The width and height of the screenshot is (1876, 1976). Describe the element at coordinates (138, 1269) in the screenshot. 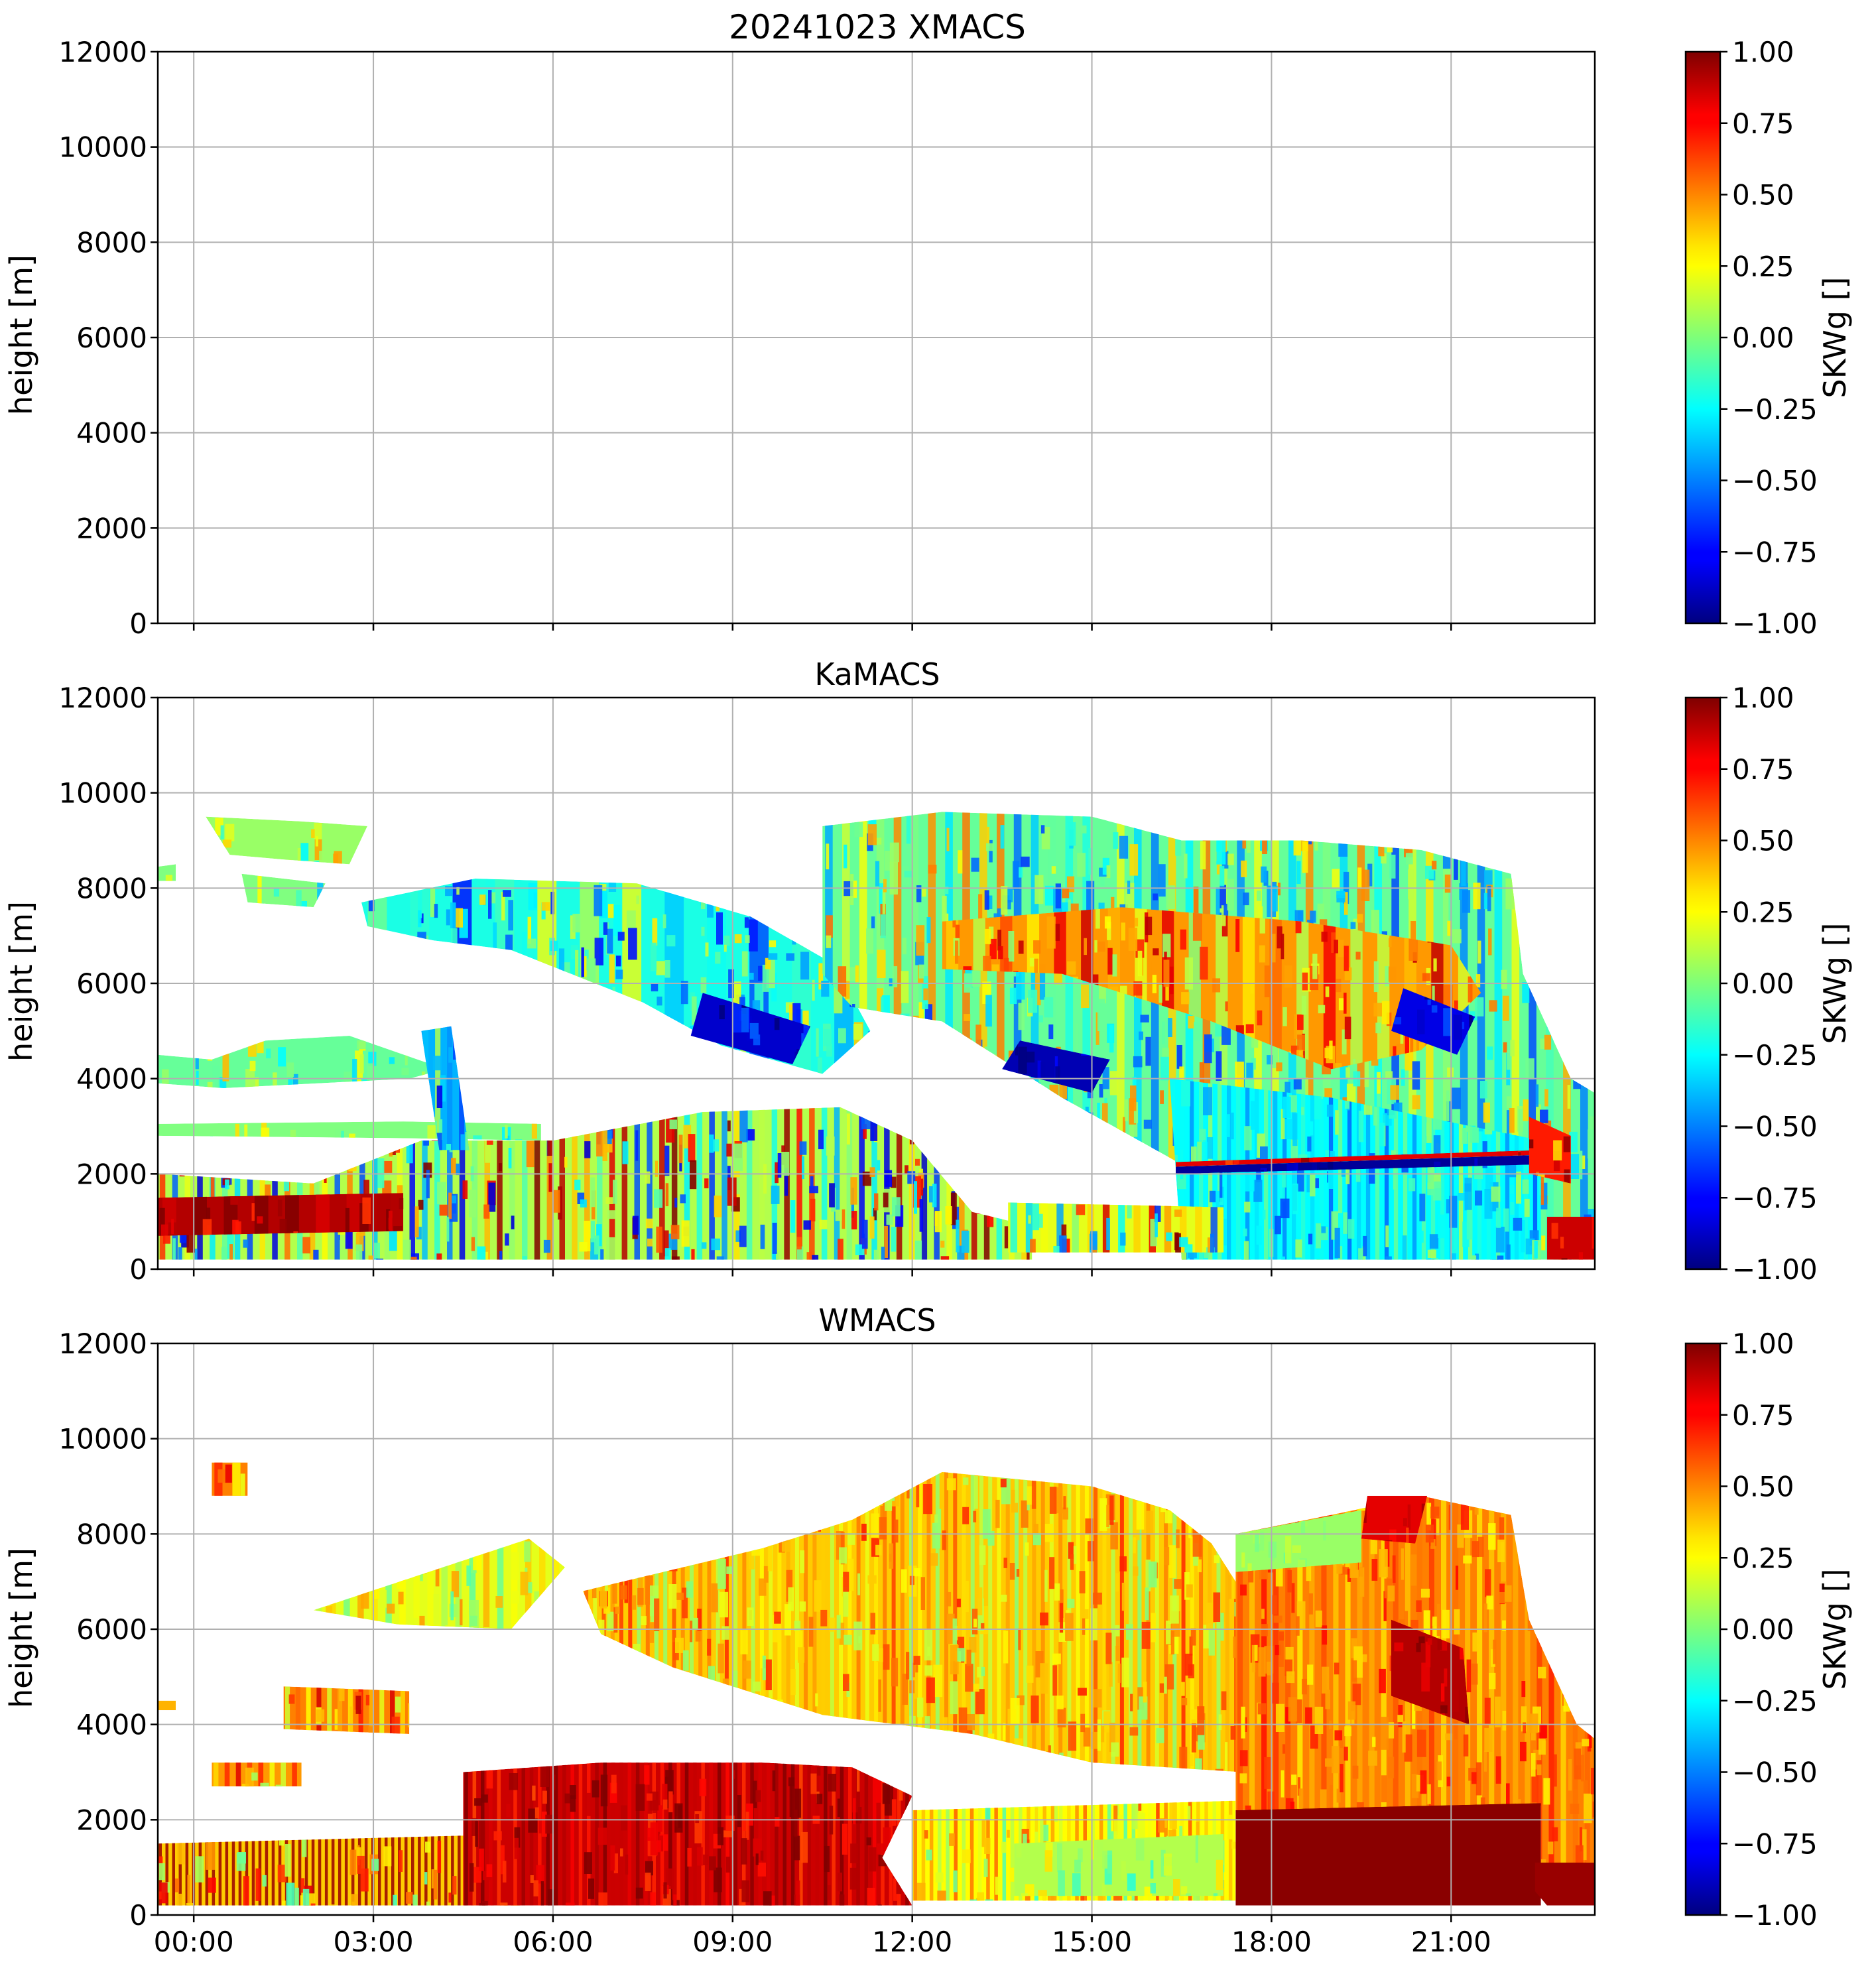

I see `y-tick-label: 0` at that location.